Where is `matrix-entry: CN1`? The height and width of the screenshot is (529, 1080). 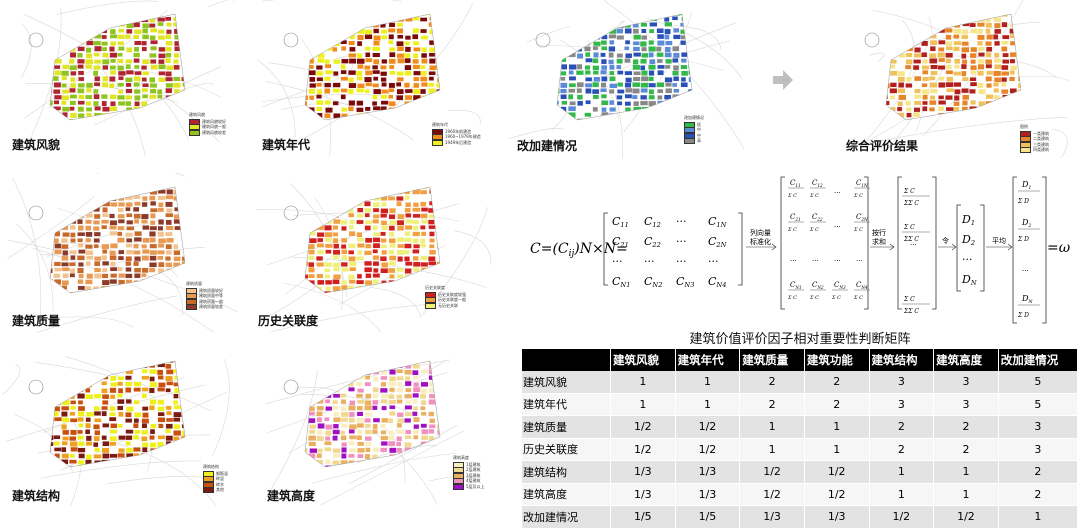 matrix-entry: CN1 is located at coordinates (796, 285).